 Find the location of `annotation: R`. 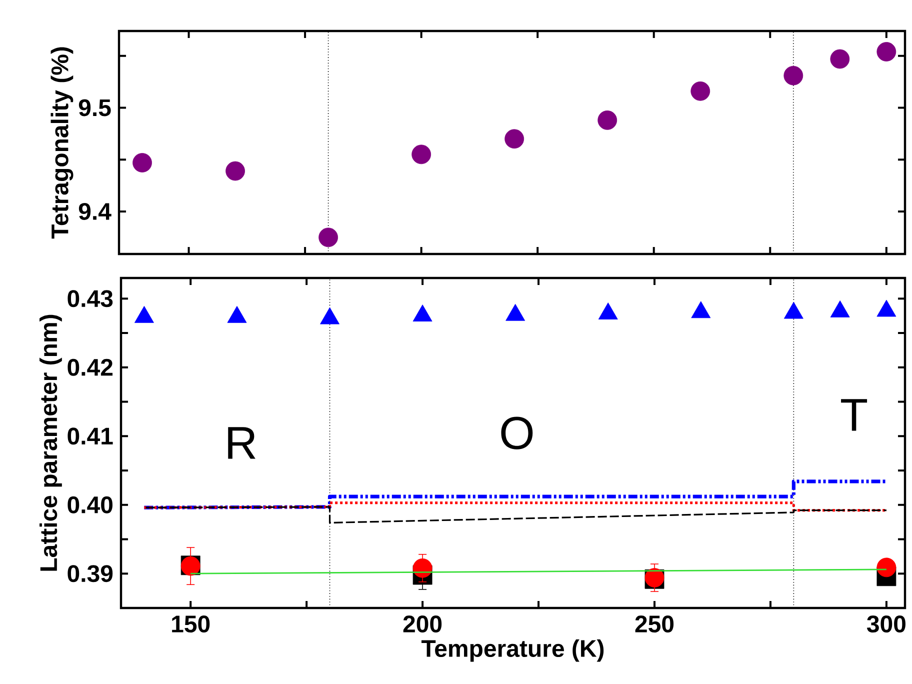

annotation: R is located at coordinates (242, 443).